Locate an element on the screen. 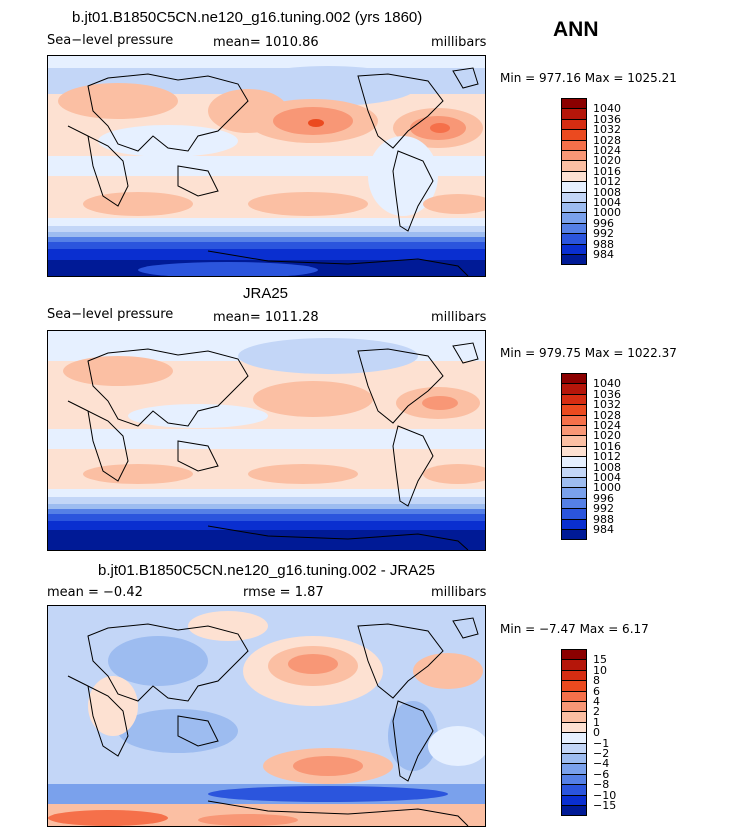 Image resolution: width=733 pixels, height=831 pixels. panel3-mean-label: mean = −0.42 is located at coordinates (95, 592).